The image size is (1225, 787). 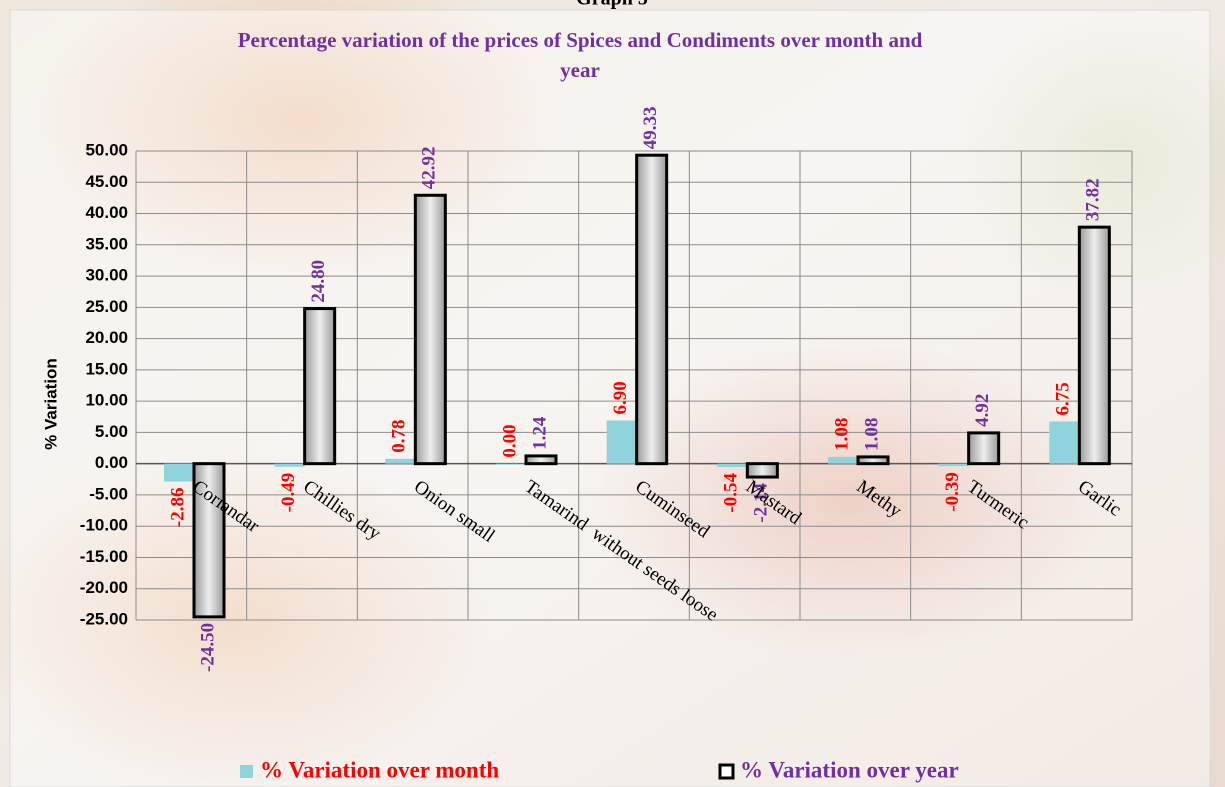 I want to click on y-tick-label: 5.00, so click(x=111, y=431).